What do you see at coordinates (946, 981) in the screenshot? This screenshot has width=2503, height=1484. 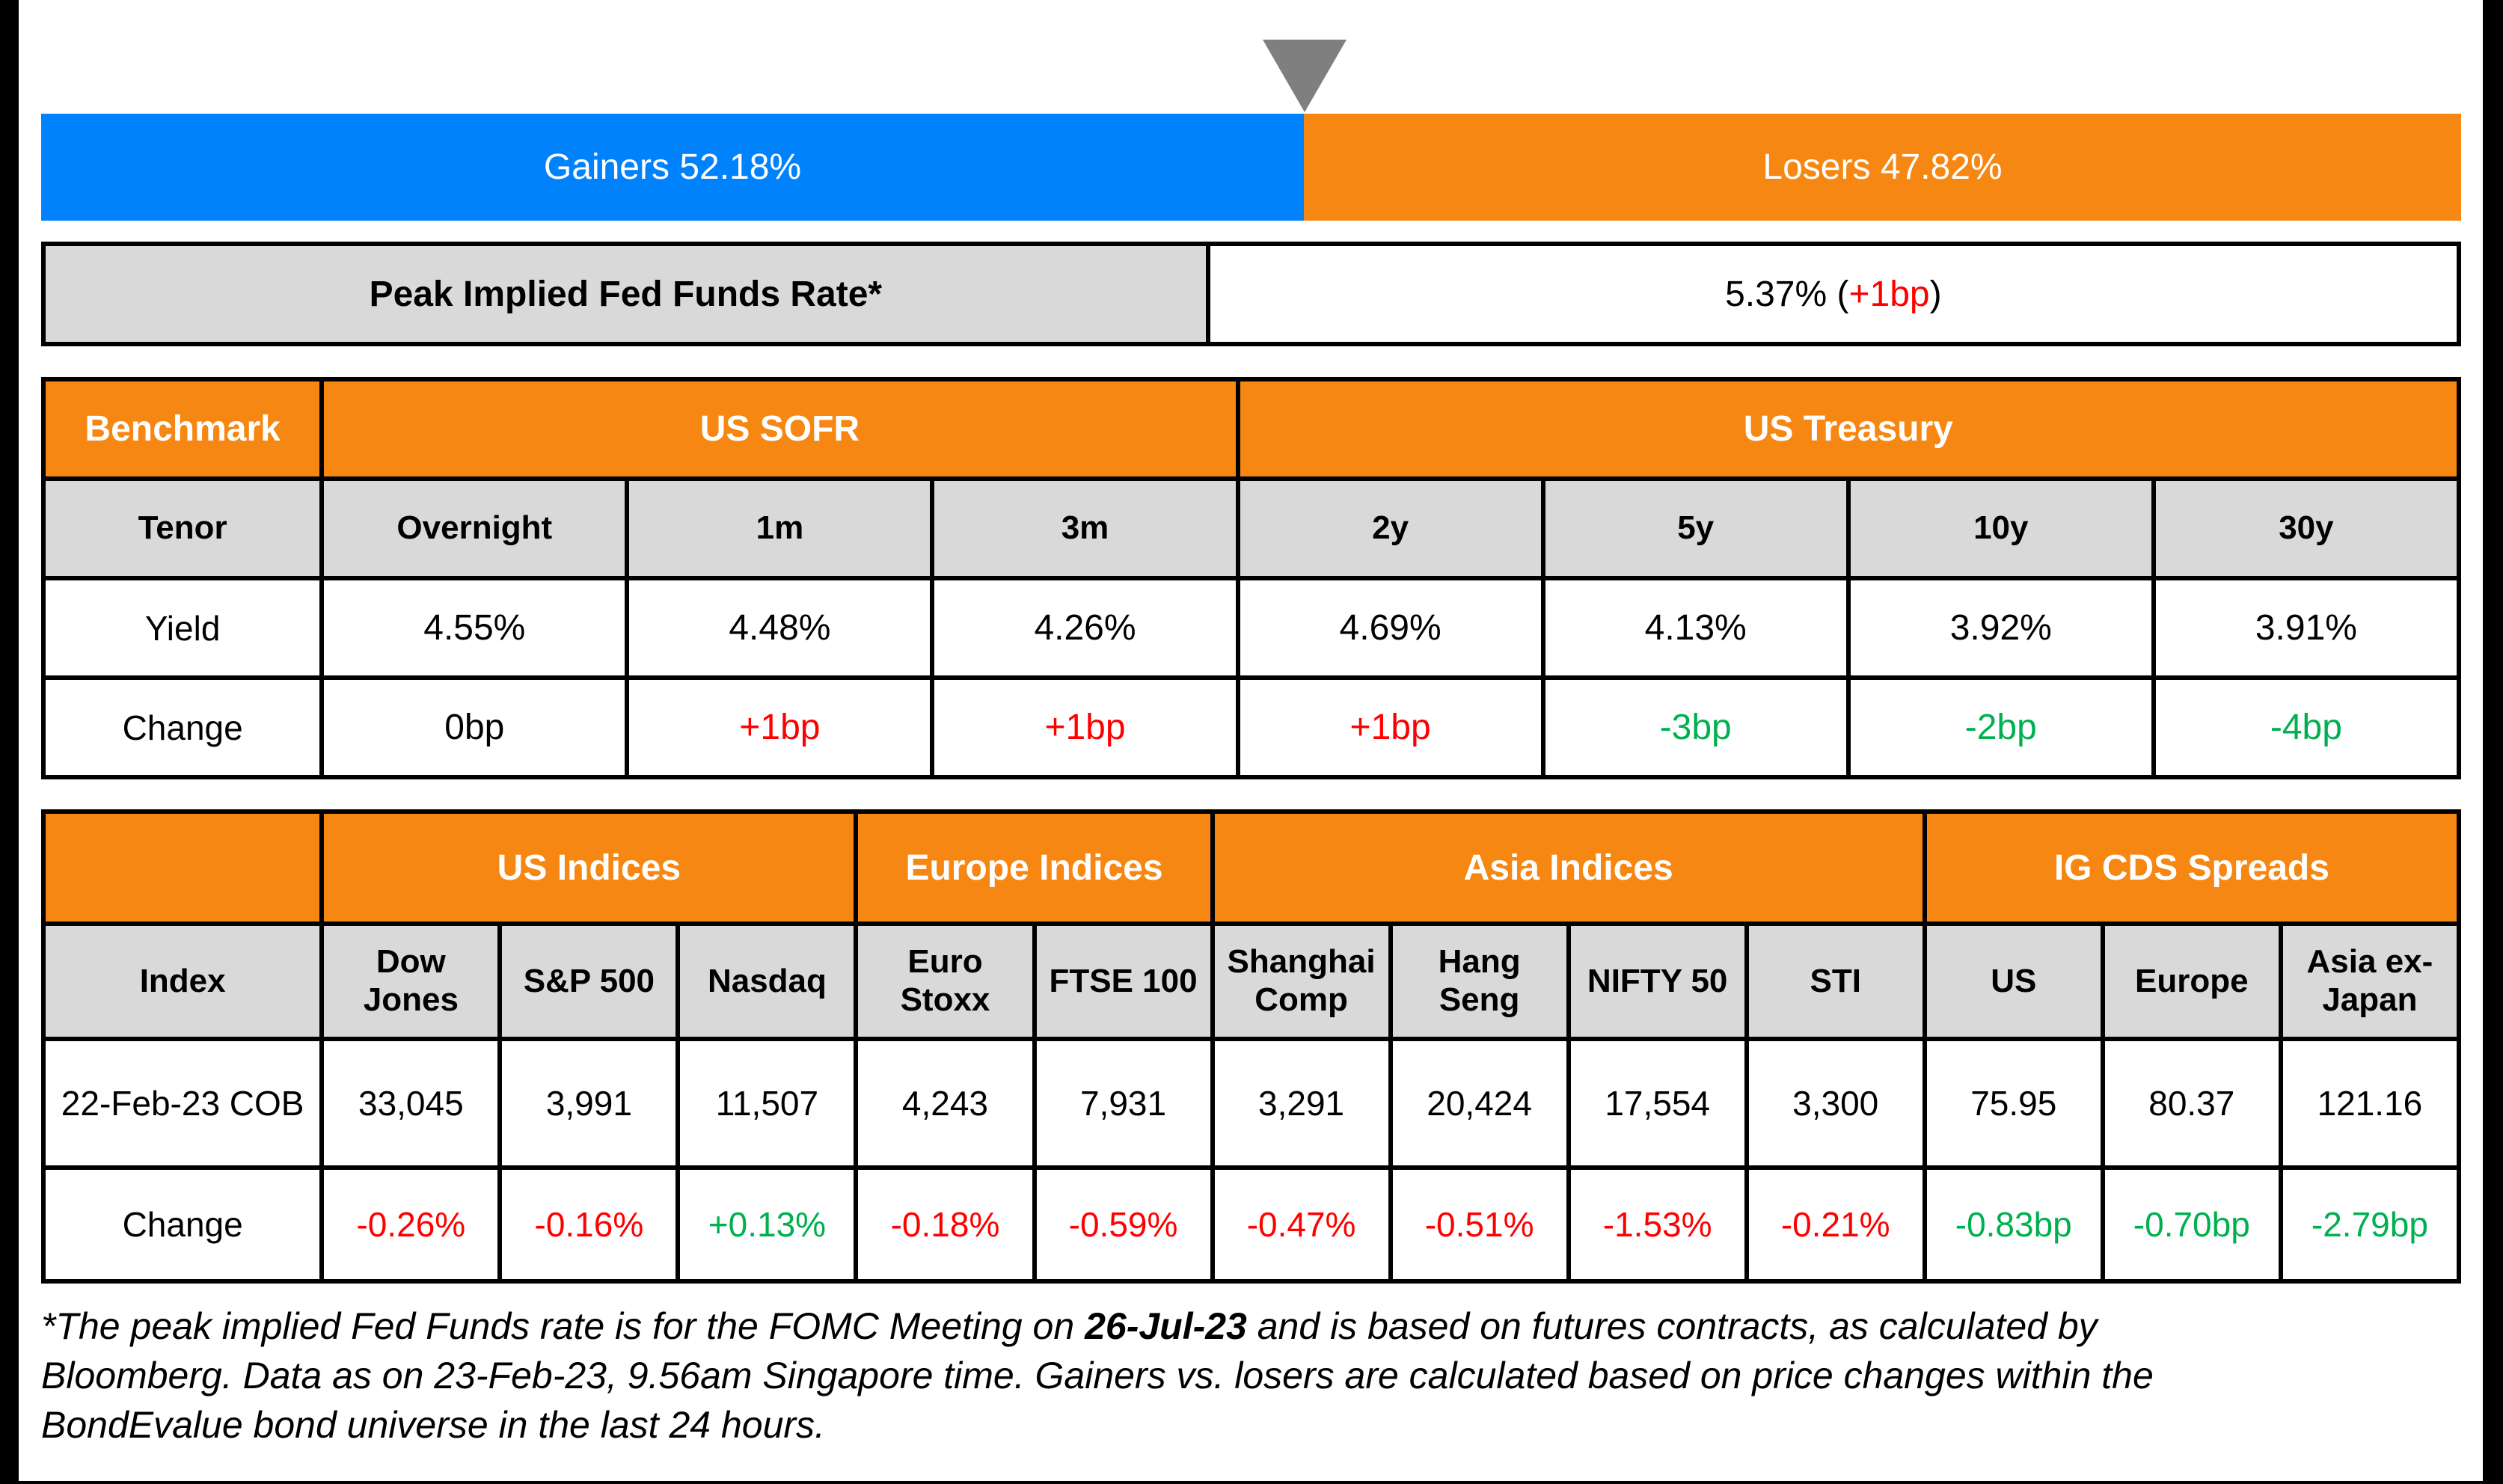 I see `index-col-header: Euro Stoxx` at bounding box center [946, 981].